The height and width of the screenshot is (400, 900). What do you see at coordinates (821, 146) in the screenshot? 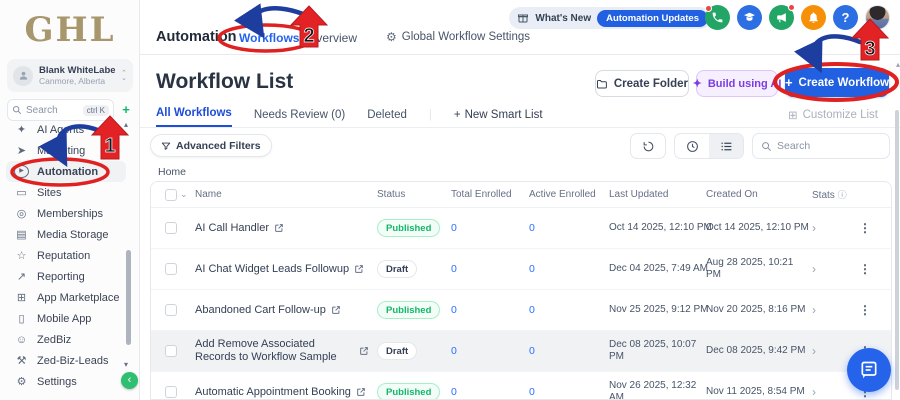
I see `table-search-input: Search` at bounding box center [821, 146].